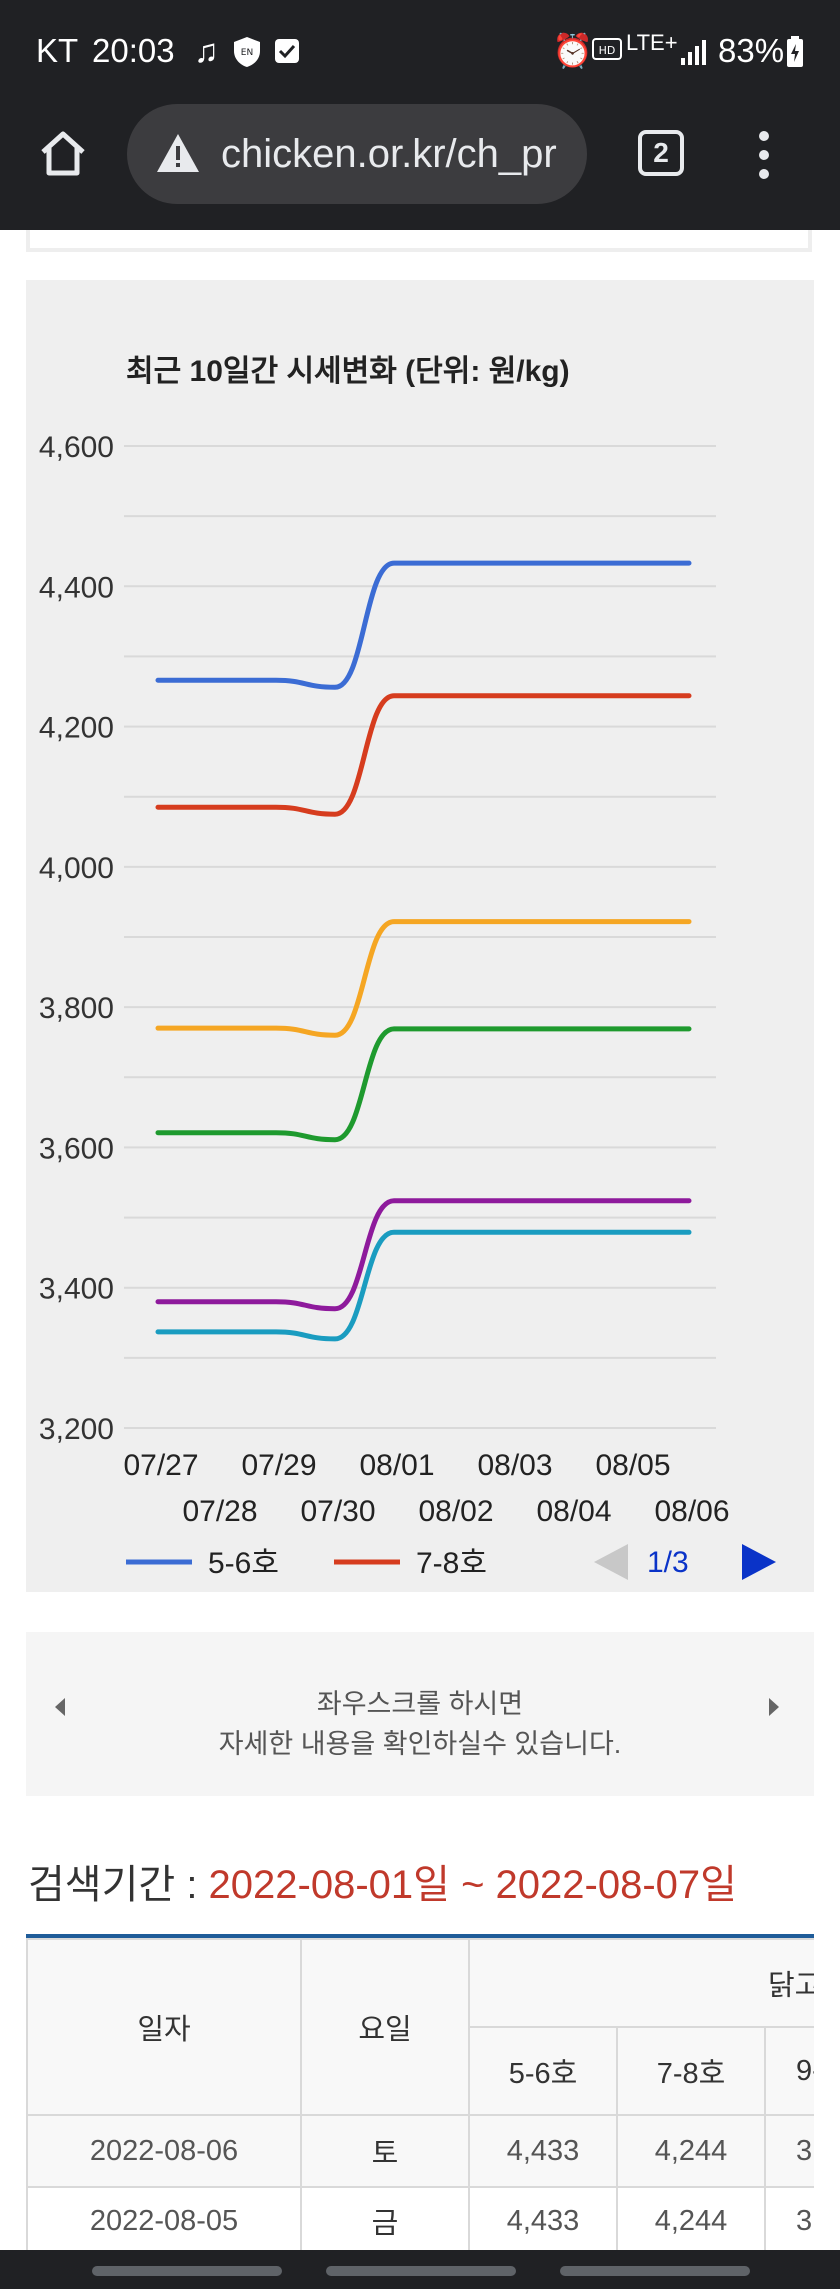 This screenshot has width=840, height=2289. I want to click on x-tick-label: 07/28, so click(219, 1511).